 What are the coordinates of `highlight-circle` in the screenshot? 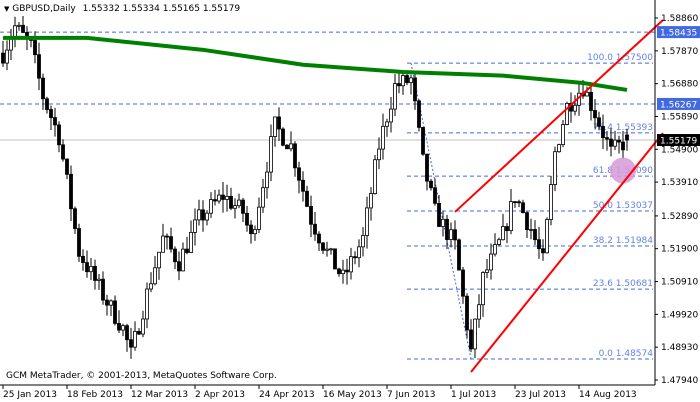 It's located at (623, 170).